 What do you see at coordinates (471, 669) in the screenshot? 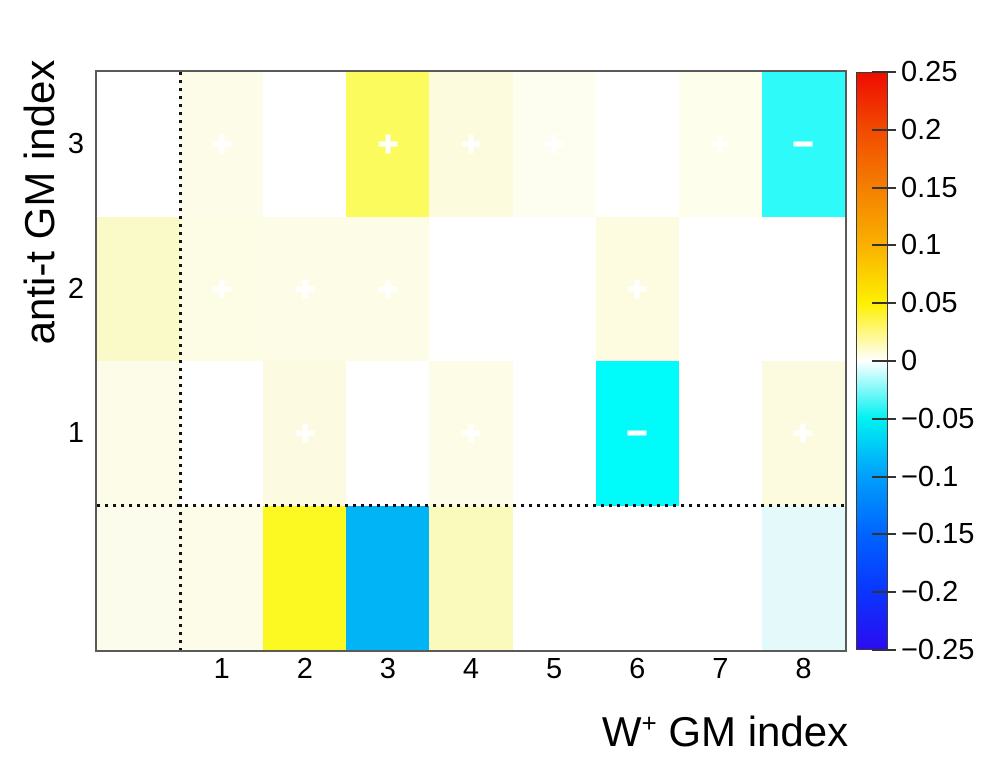
I see `x-tick-label: 4` at bounding box center [471, 669].